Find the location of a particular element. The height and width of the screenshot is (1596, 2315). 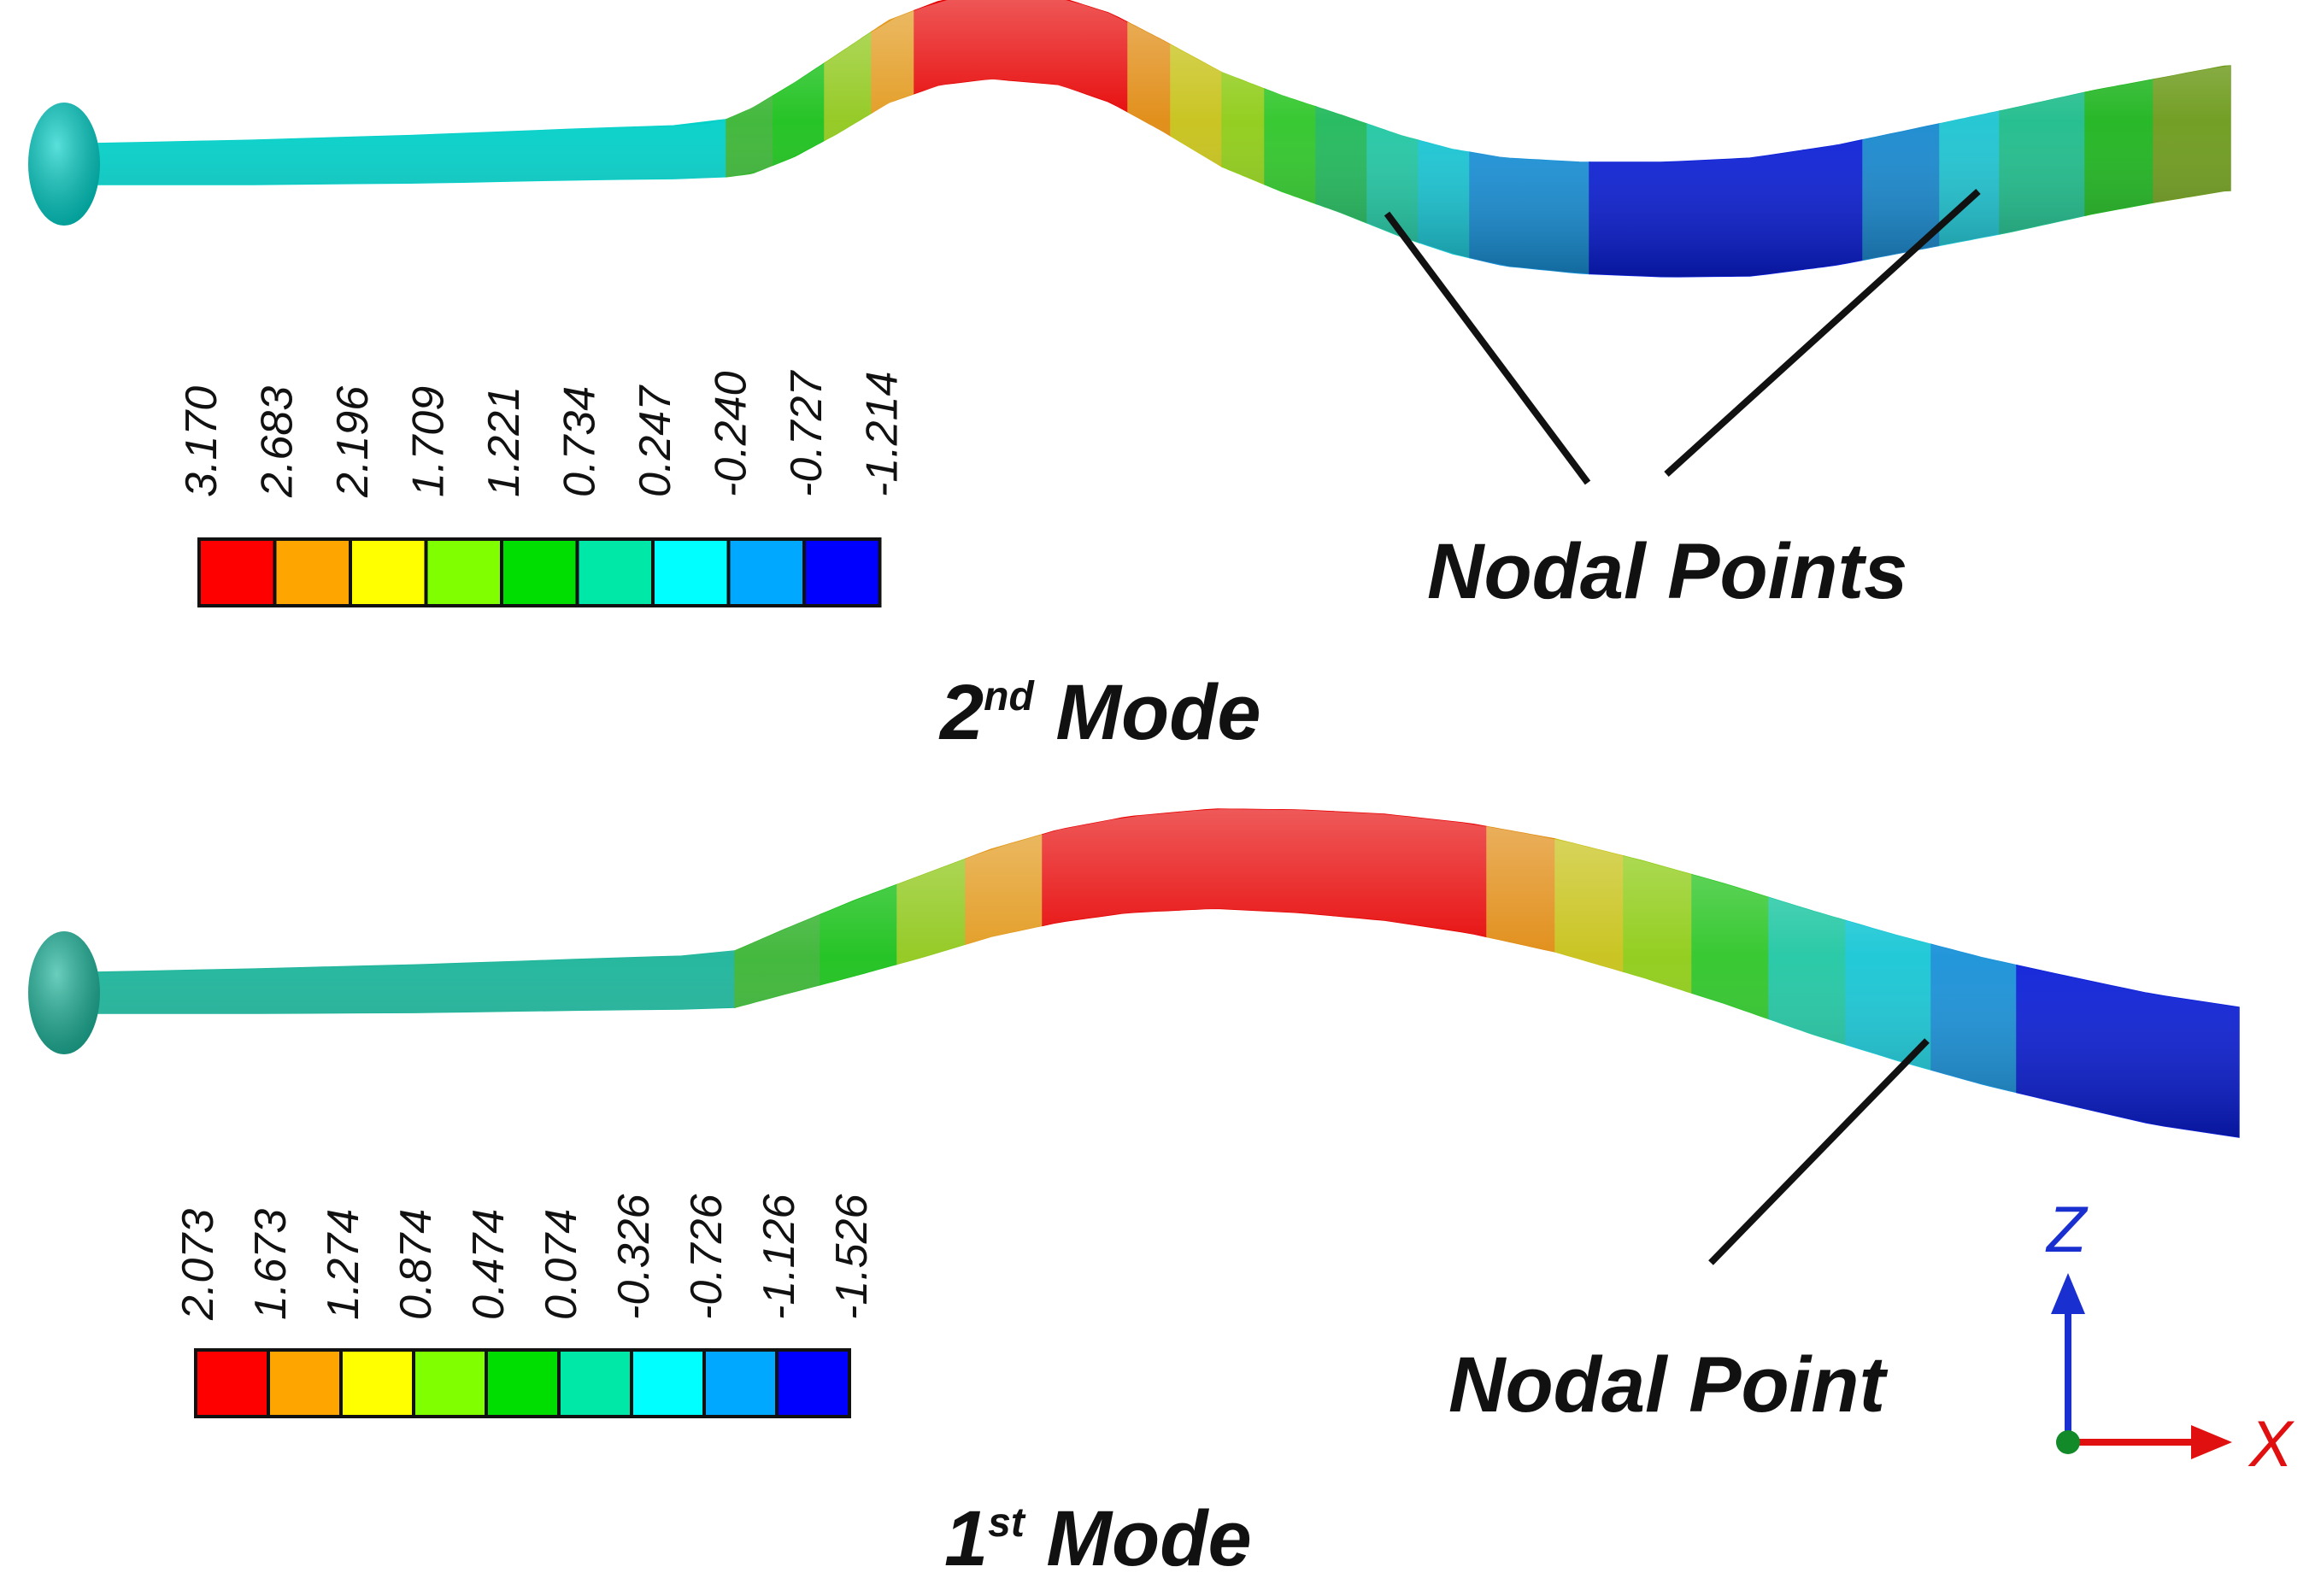

mode1-legend-tick-9: -1.126 is located at coordinates (779, 1257).